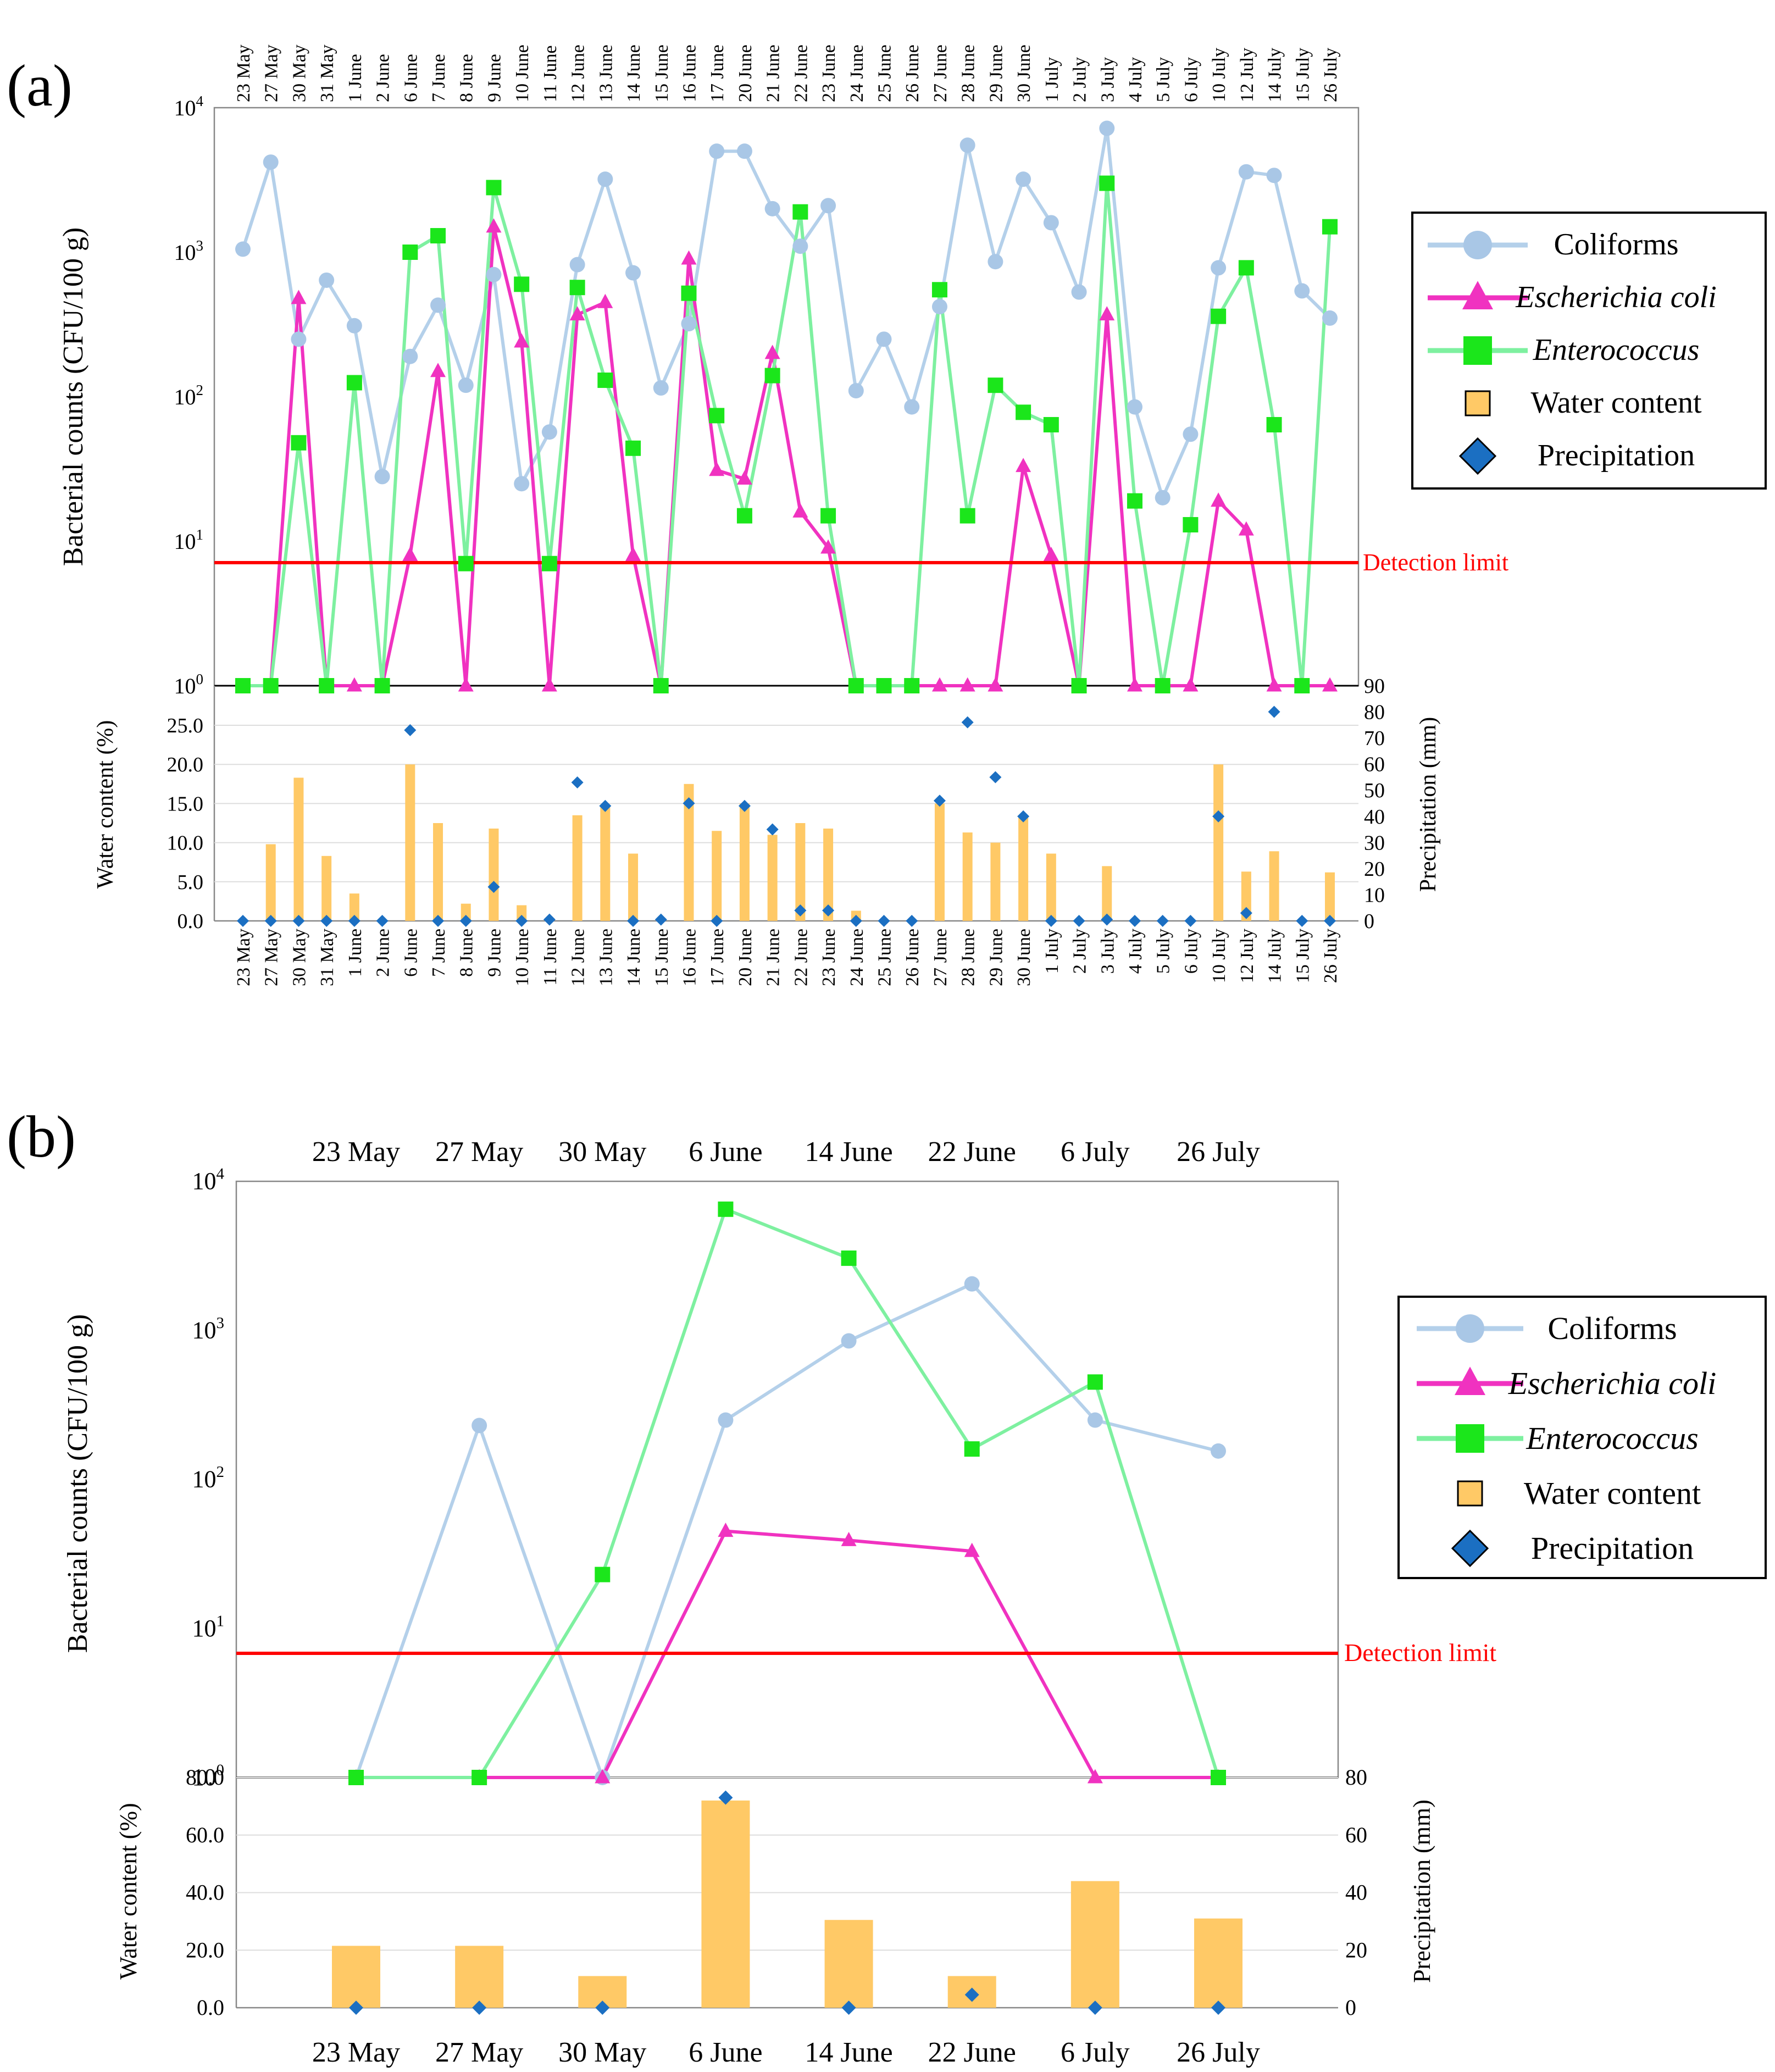 This screenshot has width=1775, height=2072. I want to click on coliforms-point-2-june, so click(382, 477).